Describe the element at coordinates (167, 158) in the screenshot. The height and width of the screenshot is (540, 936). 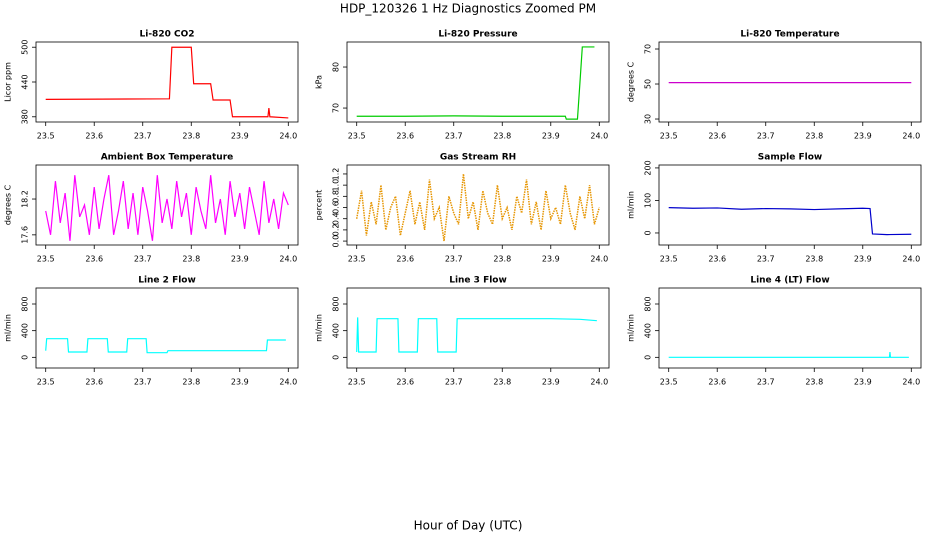
I see `panel-title: Ambient Box Temperature` at that location.